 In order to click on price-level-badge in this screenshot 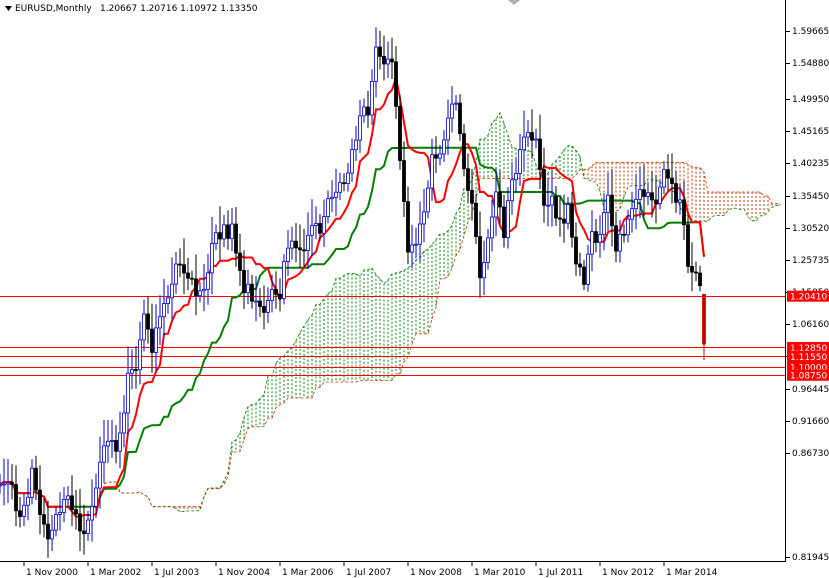, I will do `click(808, 375)`.